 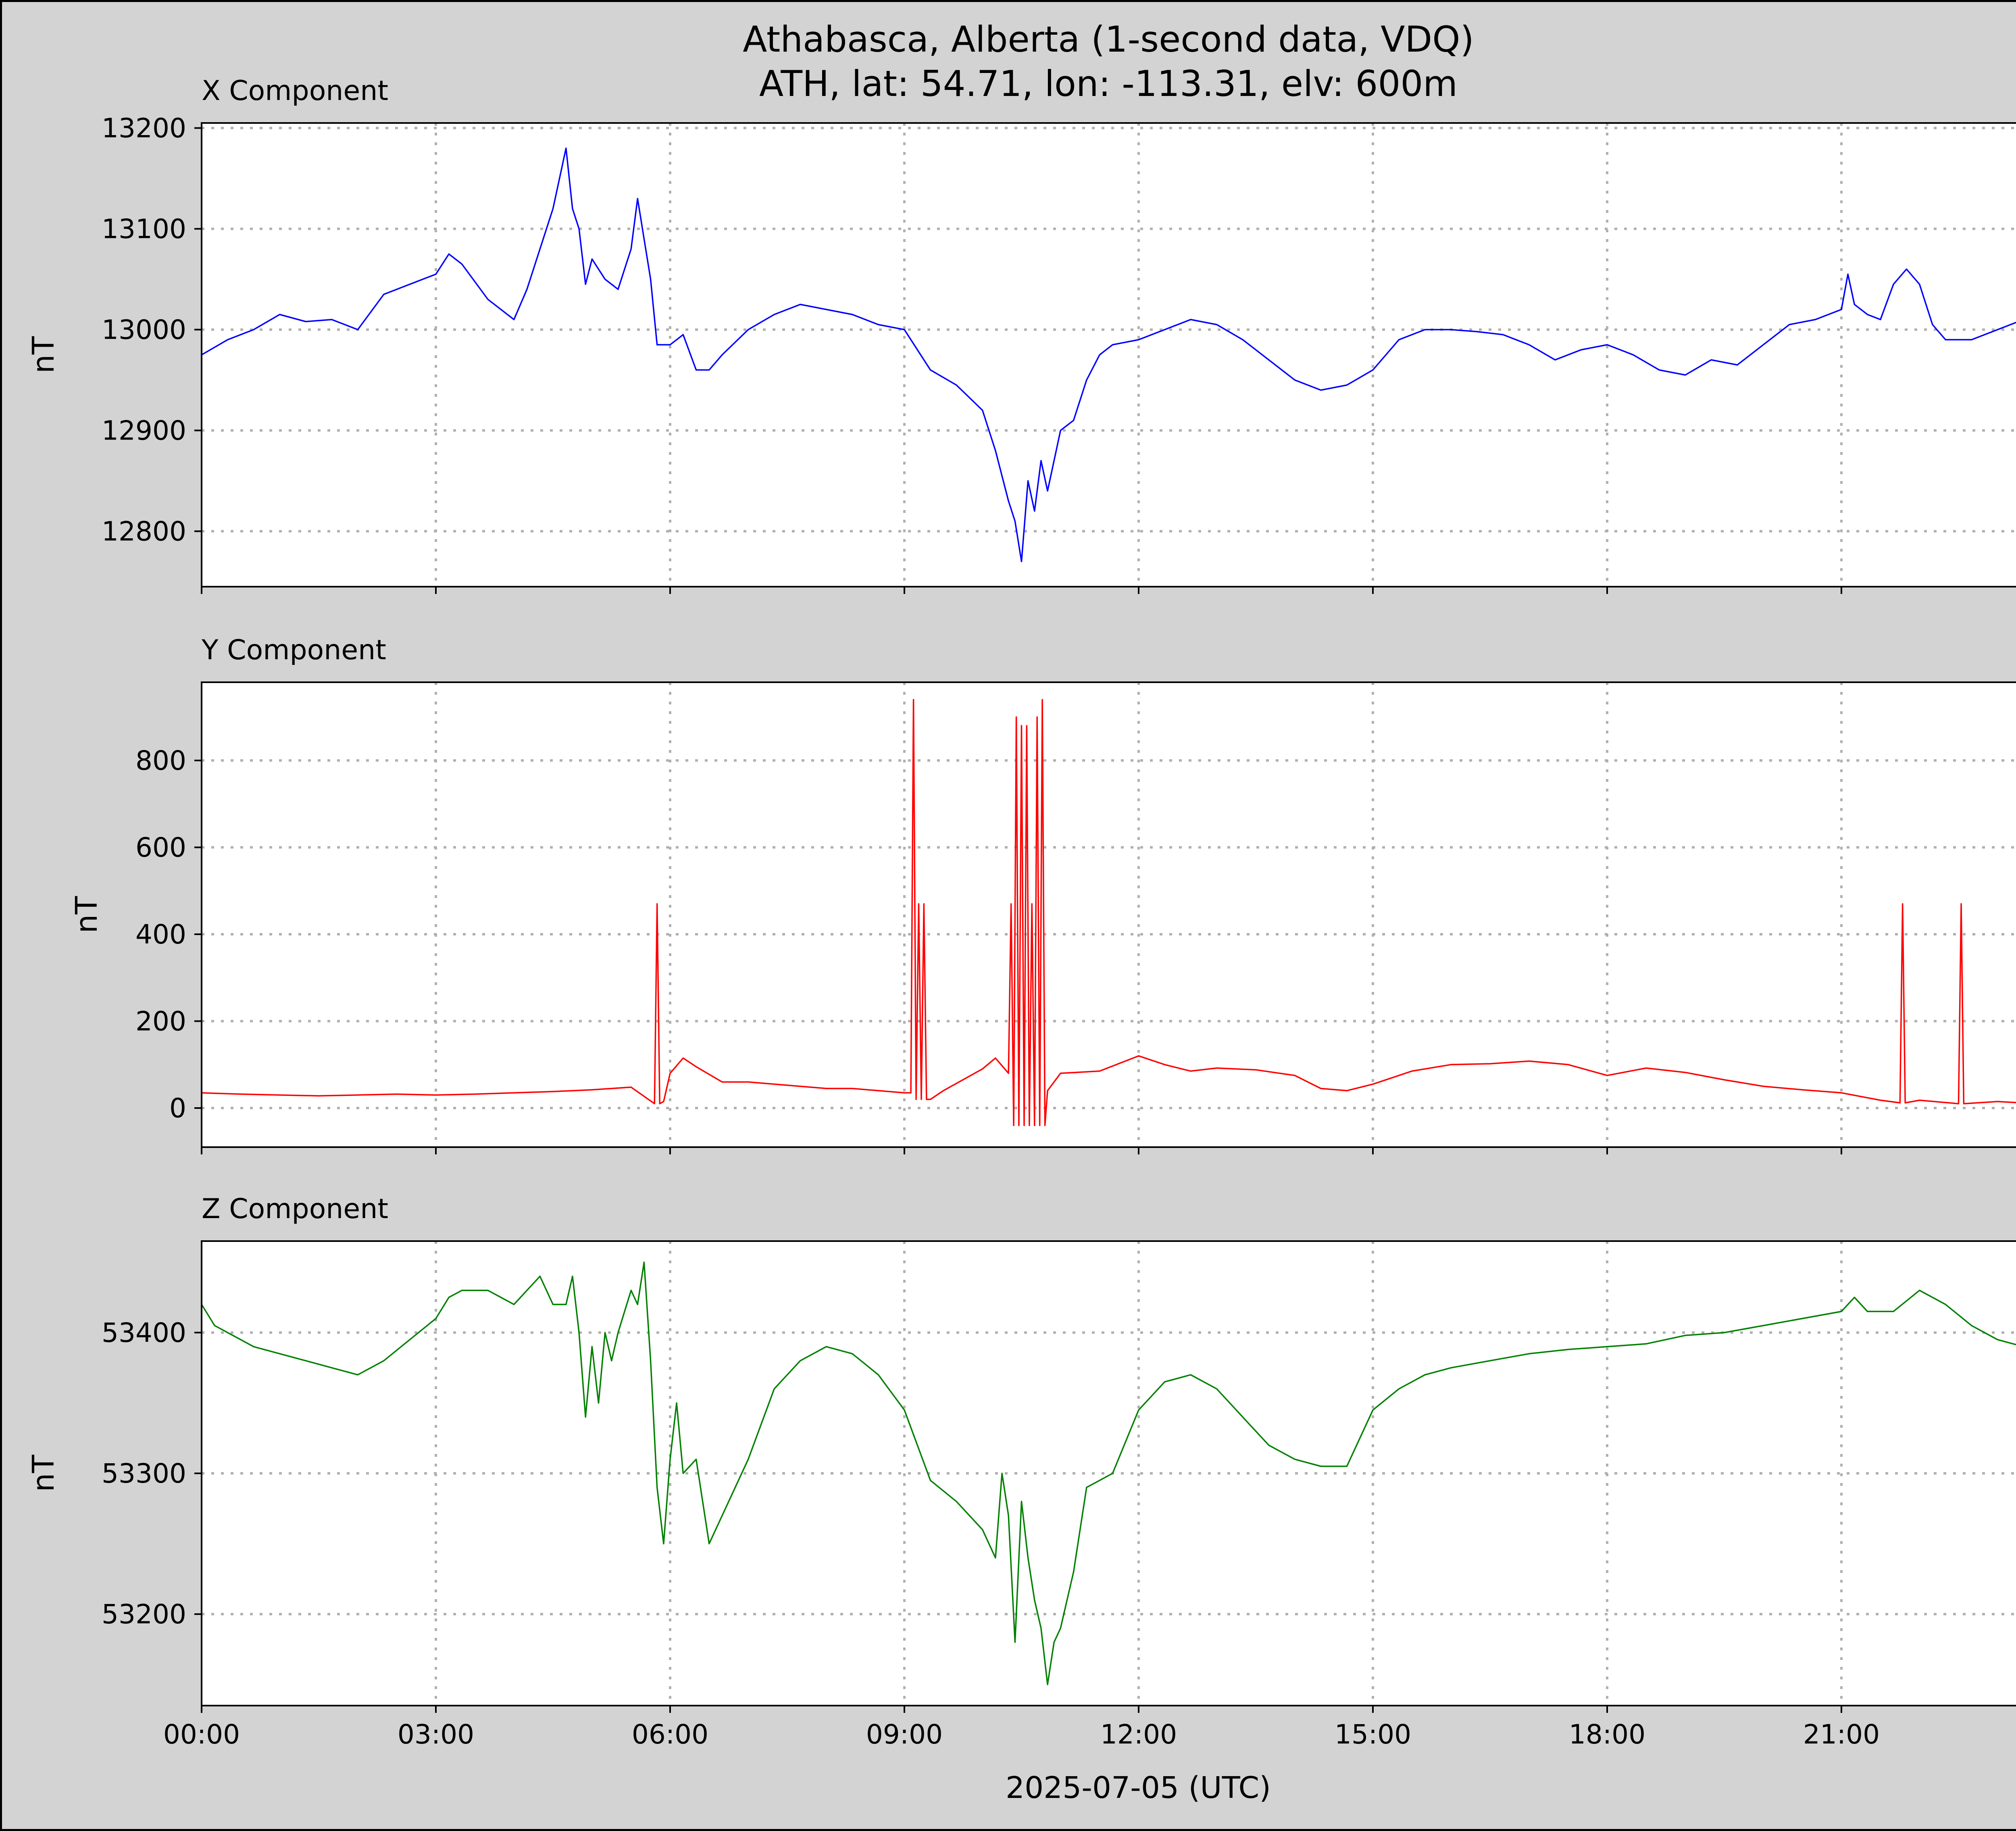 I want to click on figure-title-line-1: Athabasca, Alberta (1-second data, VDQ), so click(x=1108, y=39).